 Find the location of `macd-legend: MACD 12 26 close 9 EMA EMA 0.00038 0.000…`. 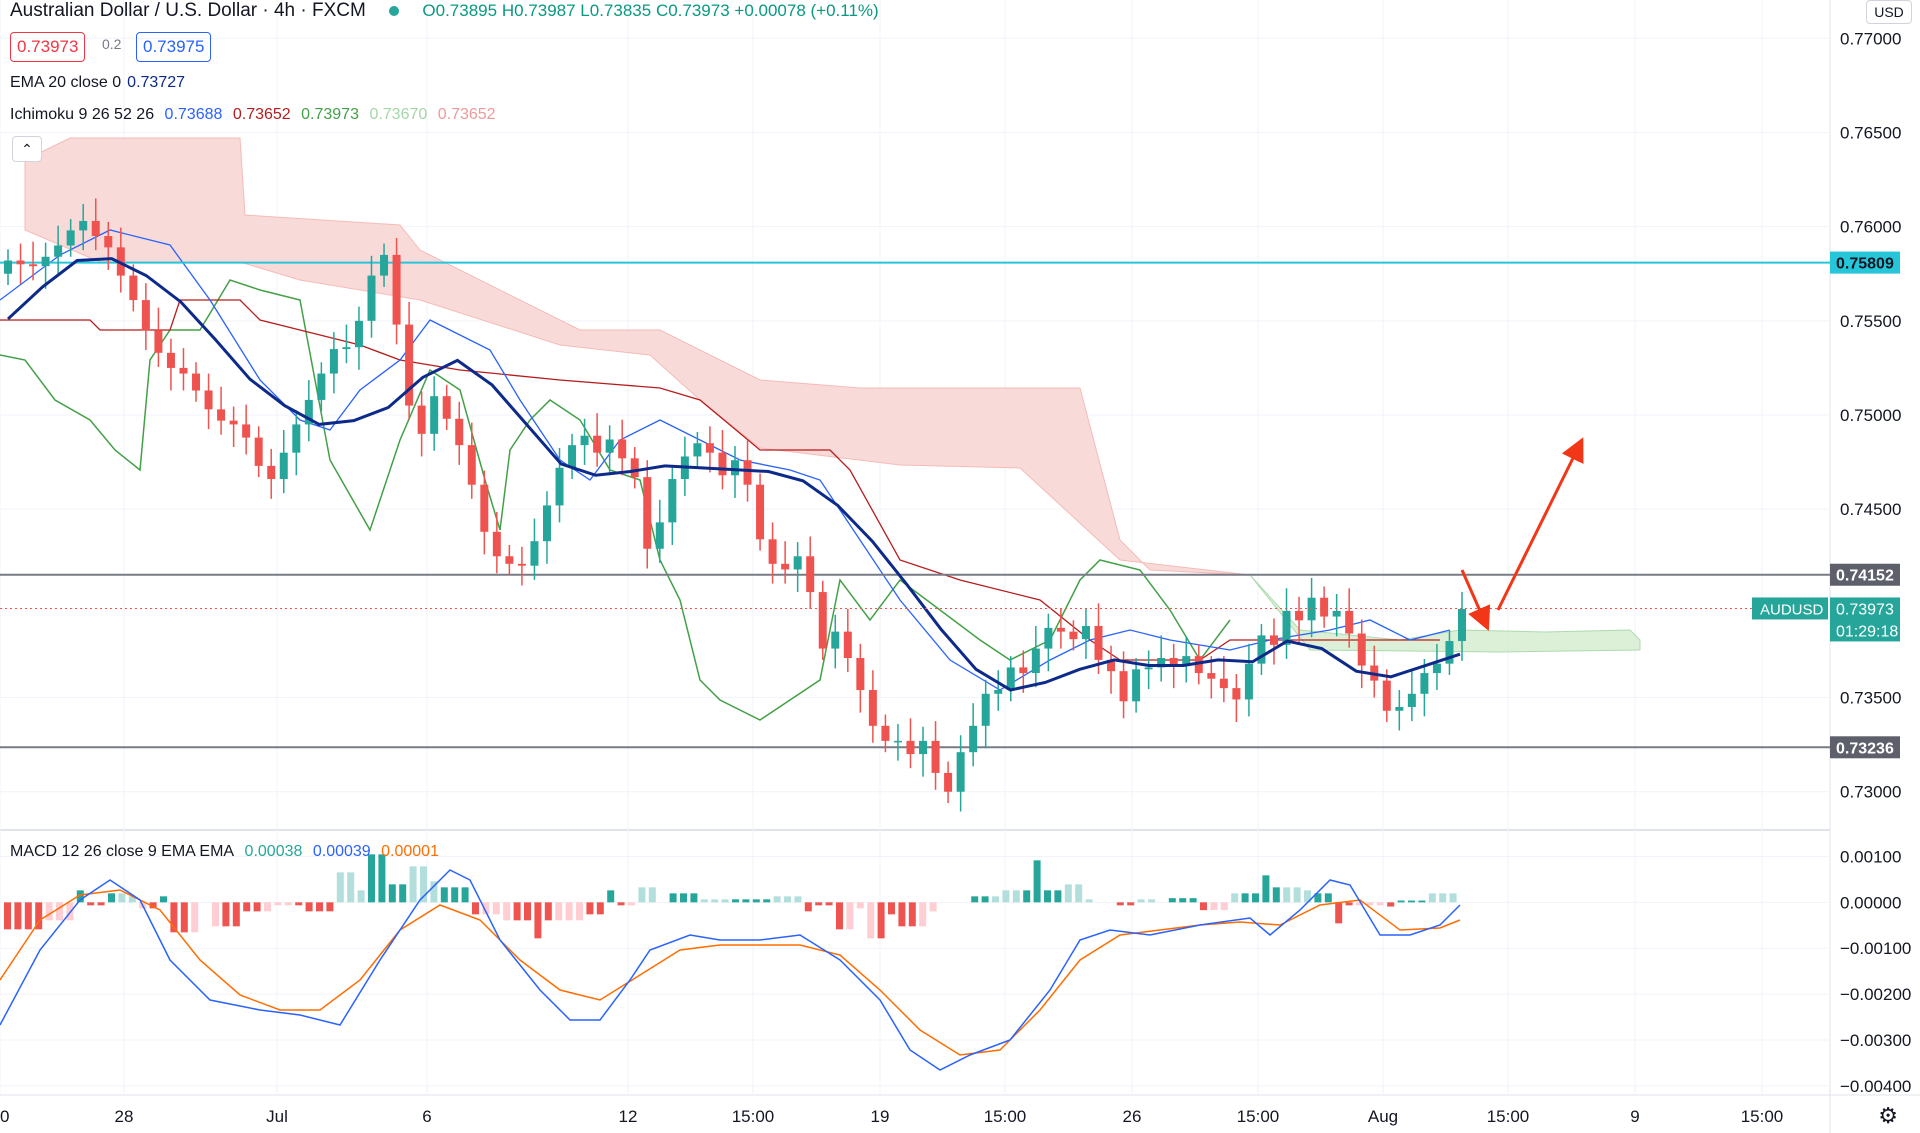

macd-legend: MACD 12 26 close 9 EMA EMA 0.00038 0.000… is located at coordinates (224, 851).